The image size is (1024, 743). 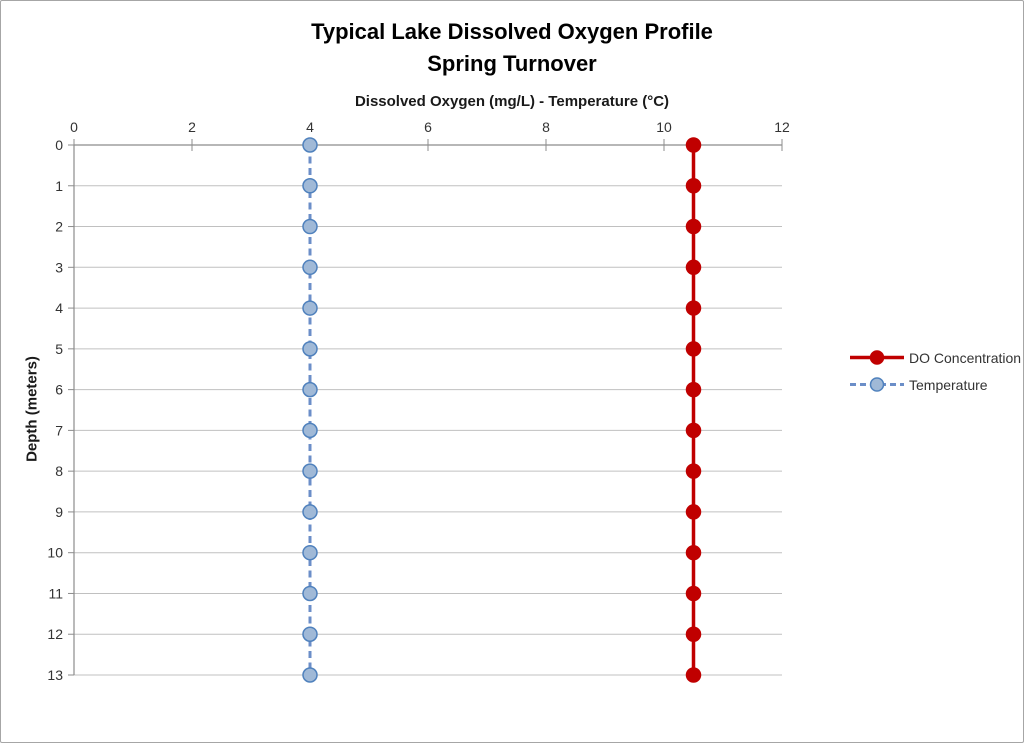 I want to click on x-tick-label-4: 4, so click(x=310, y=127).